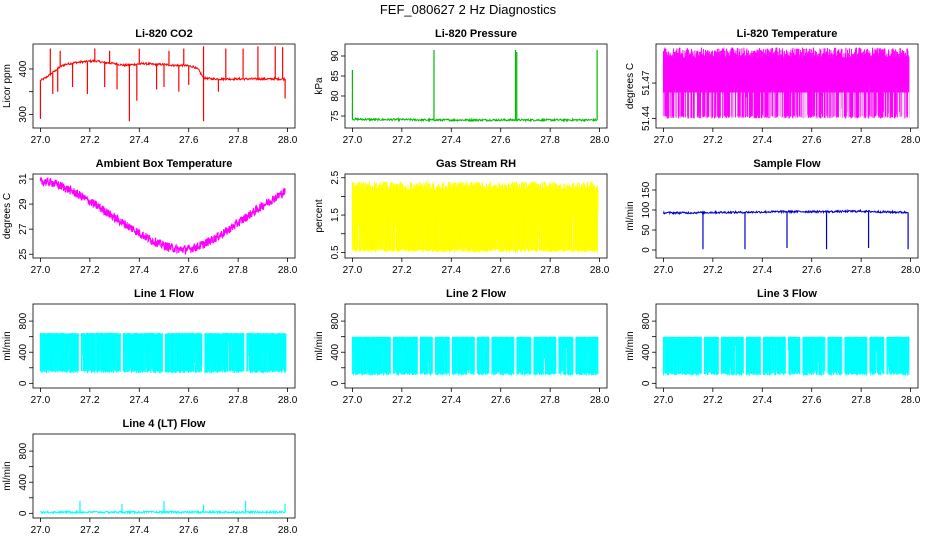 The height and width of the screenshot is (545, 936). I want to click on y-tick-label: 27, so click(23, 229).